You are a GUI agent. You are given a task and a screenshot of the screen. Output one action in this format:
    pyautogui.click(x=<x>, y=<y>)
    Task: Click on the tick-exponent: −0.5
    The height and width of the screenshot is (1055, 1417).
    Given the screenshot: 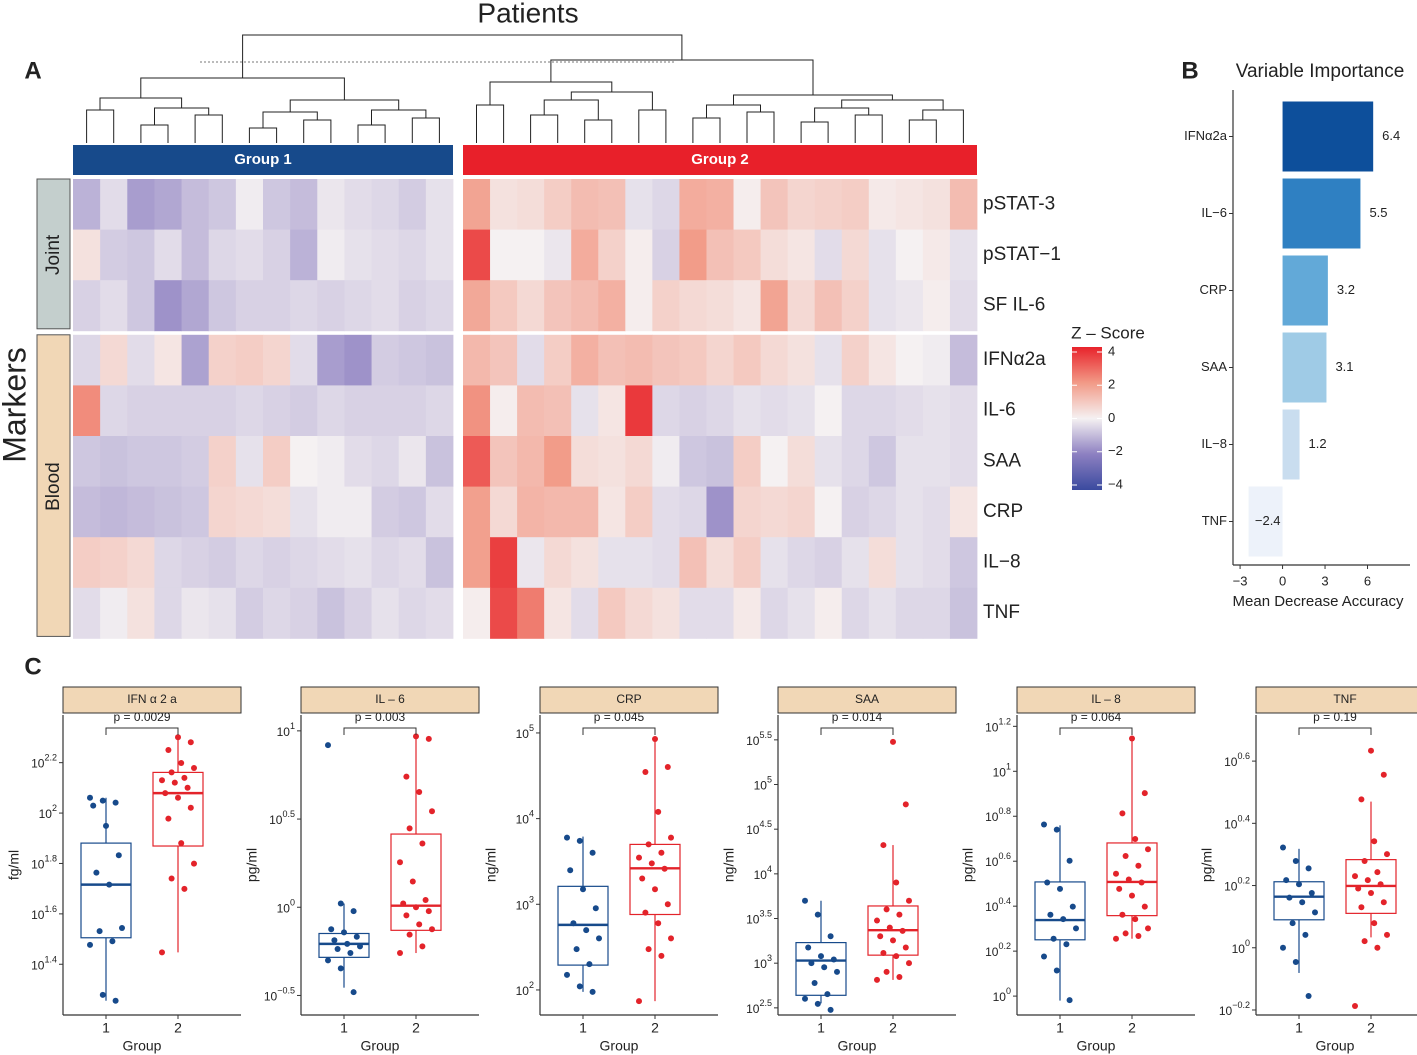 What is the action you would take?
    pyautogui.click(x=286, y=991)
    